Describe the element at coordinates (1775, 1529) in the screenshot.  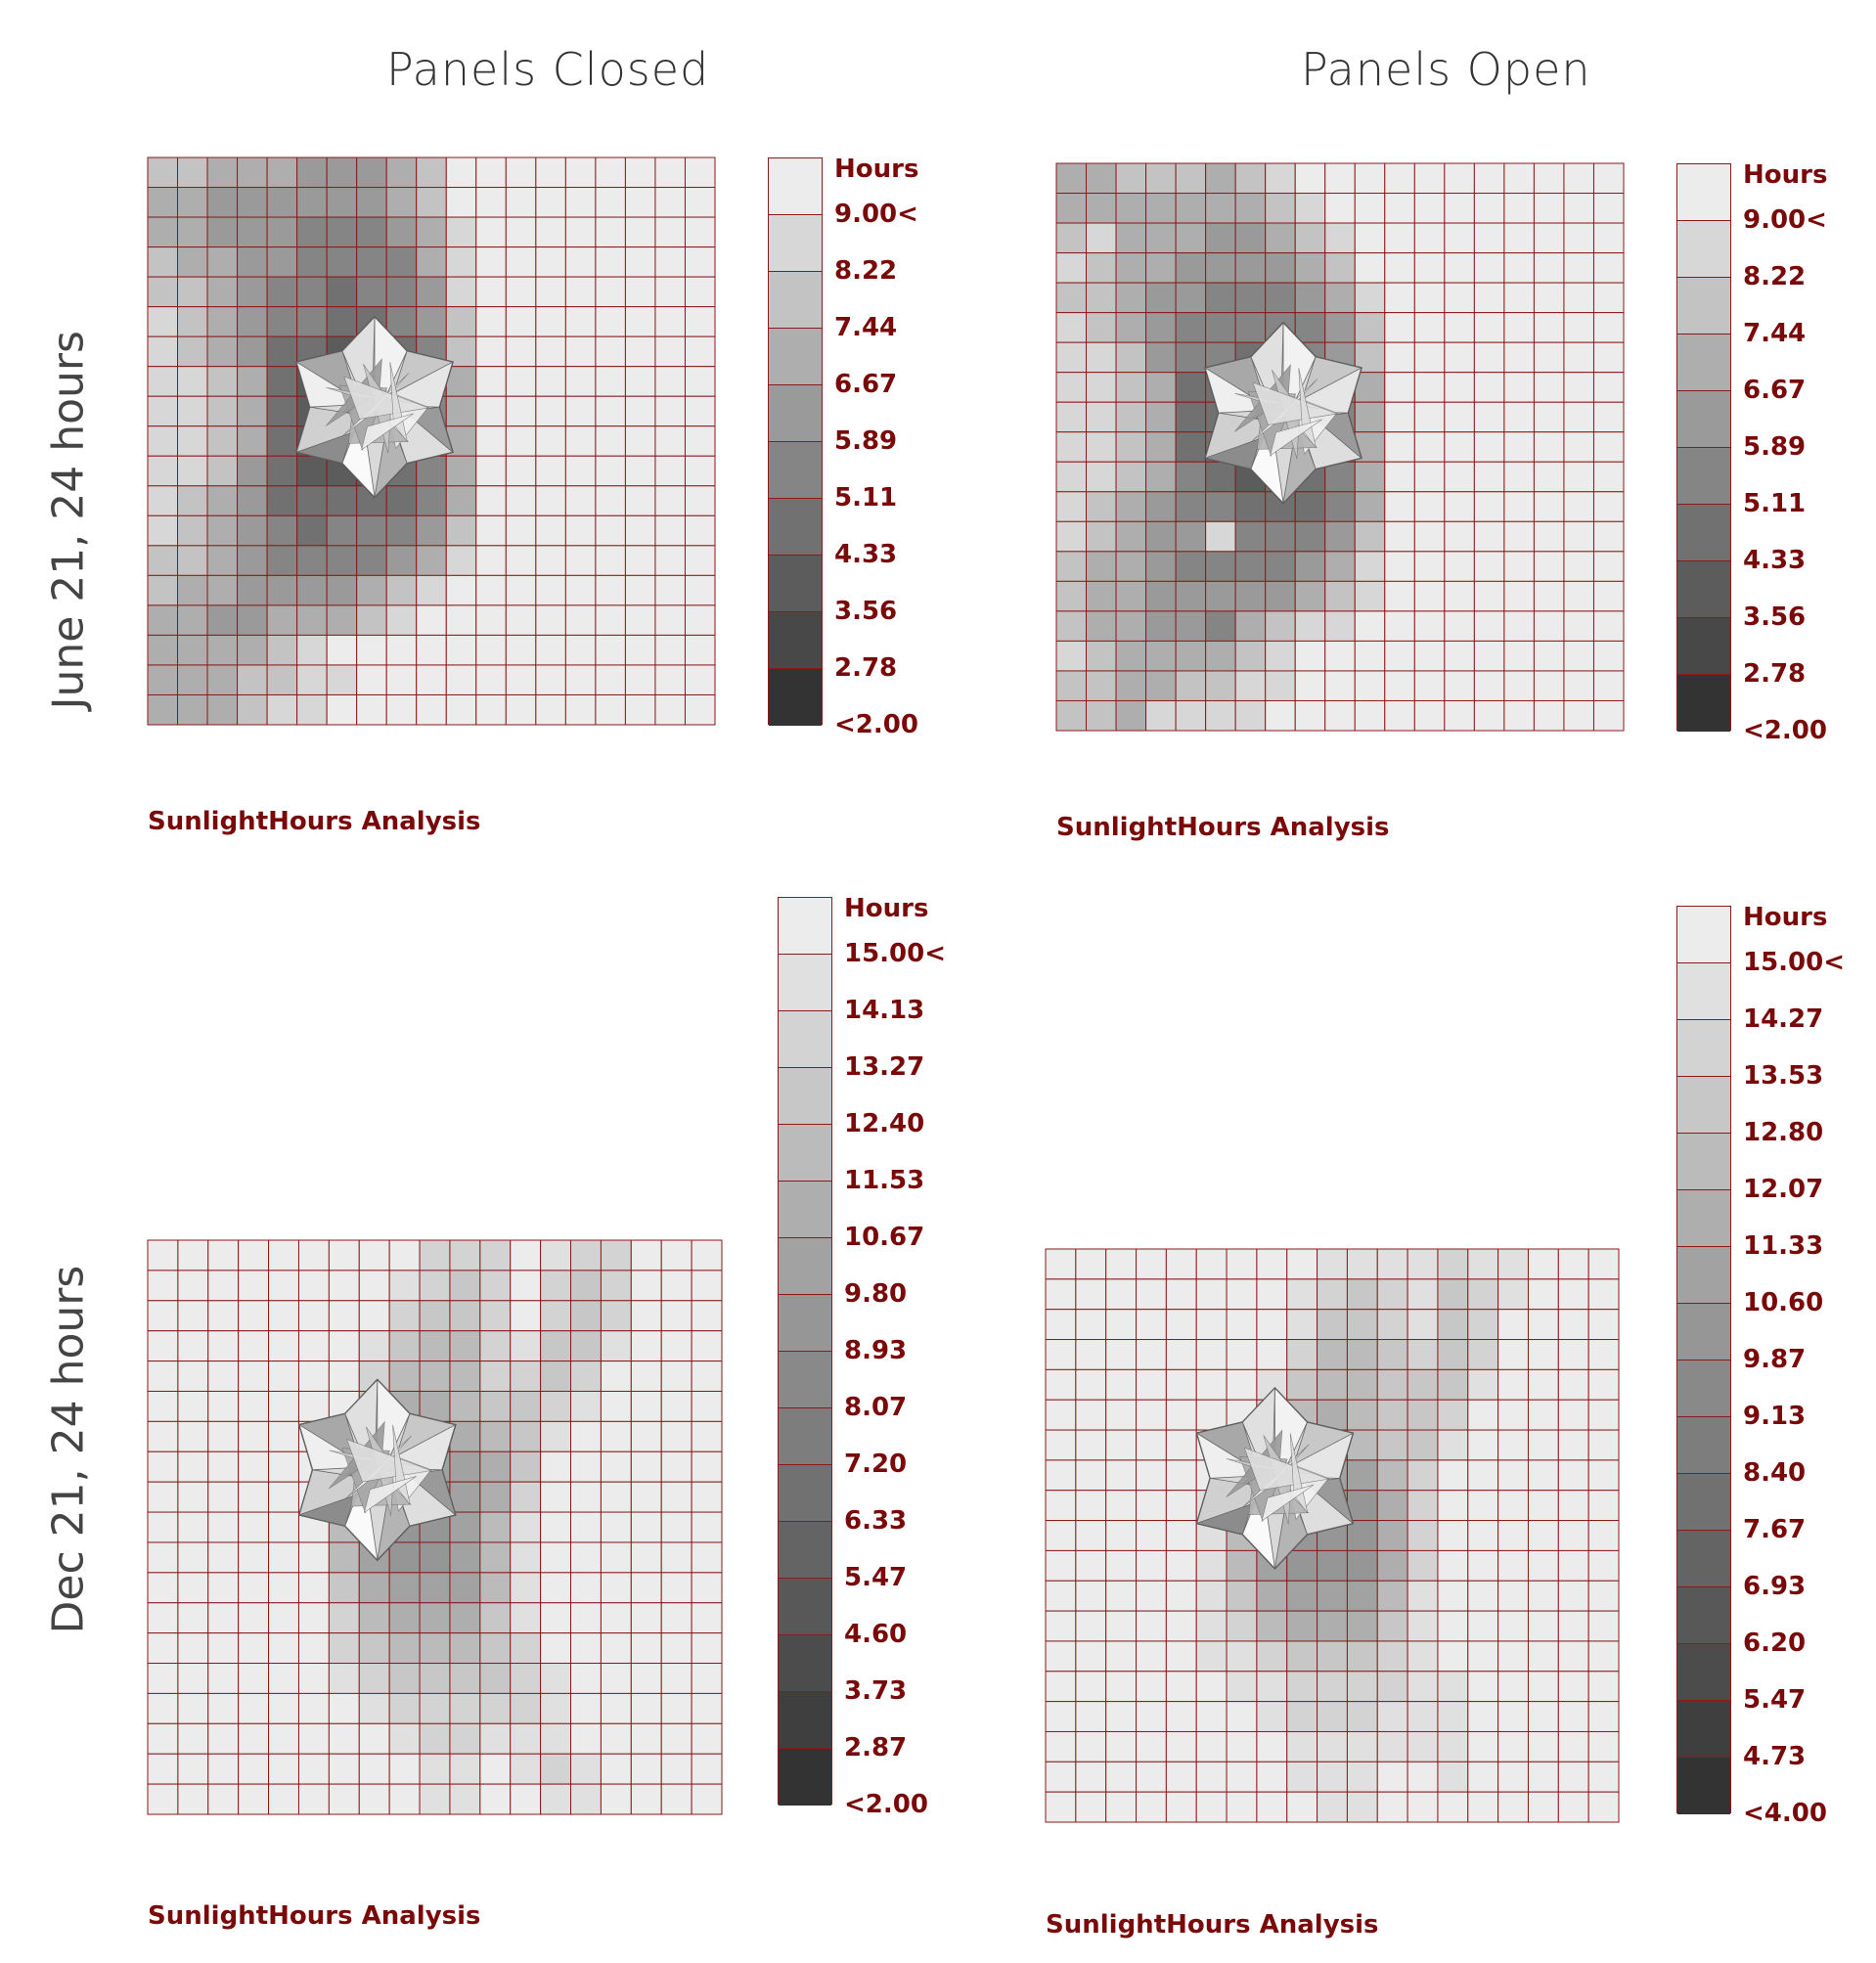
I see `legend-tick-label: 7.67` at that location.